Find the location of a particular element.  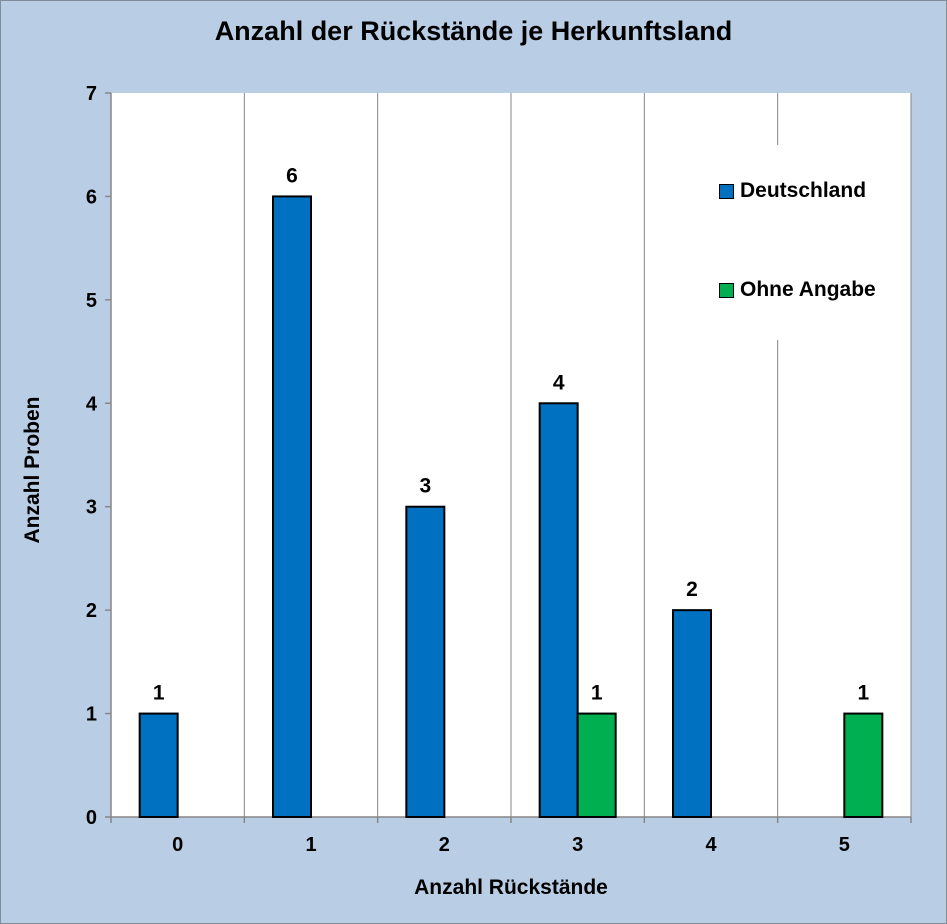

x-tick-label: 2 is located at coordinates (444, 845).